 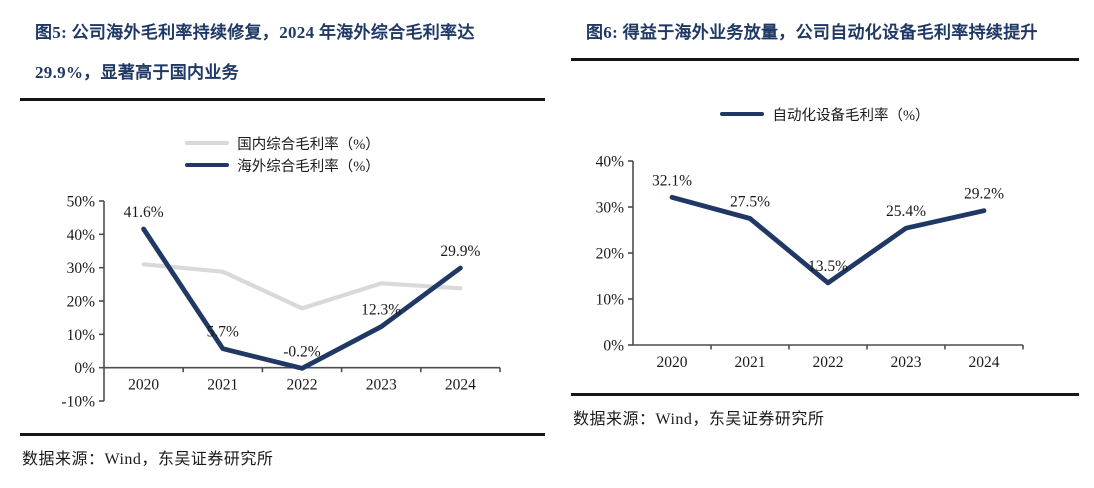 I want to click on figure5-source: 数据来源：Wind，东吴证券研究所, so click(x=148, y=459).